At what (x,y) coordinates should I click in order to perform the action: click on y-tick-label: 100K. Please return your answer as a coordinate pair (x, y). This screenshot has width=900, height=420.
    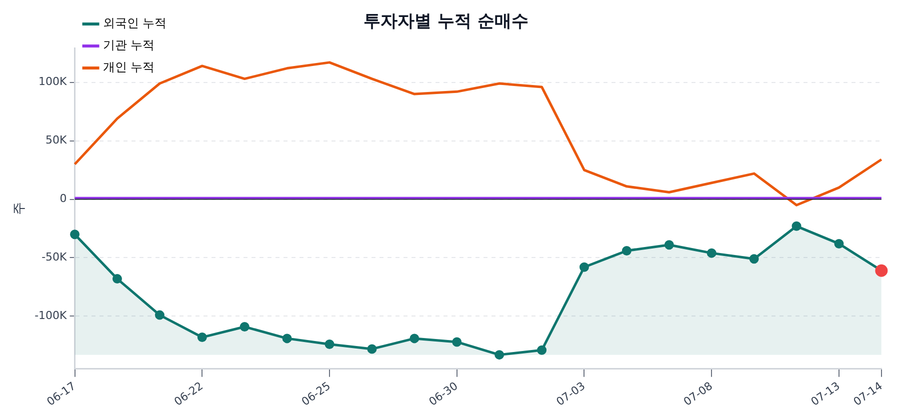
    Looking at the image, I should click on (53, 81).